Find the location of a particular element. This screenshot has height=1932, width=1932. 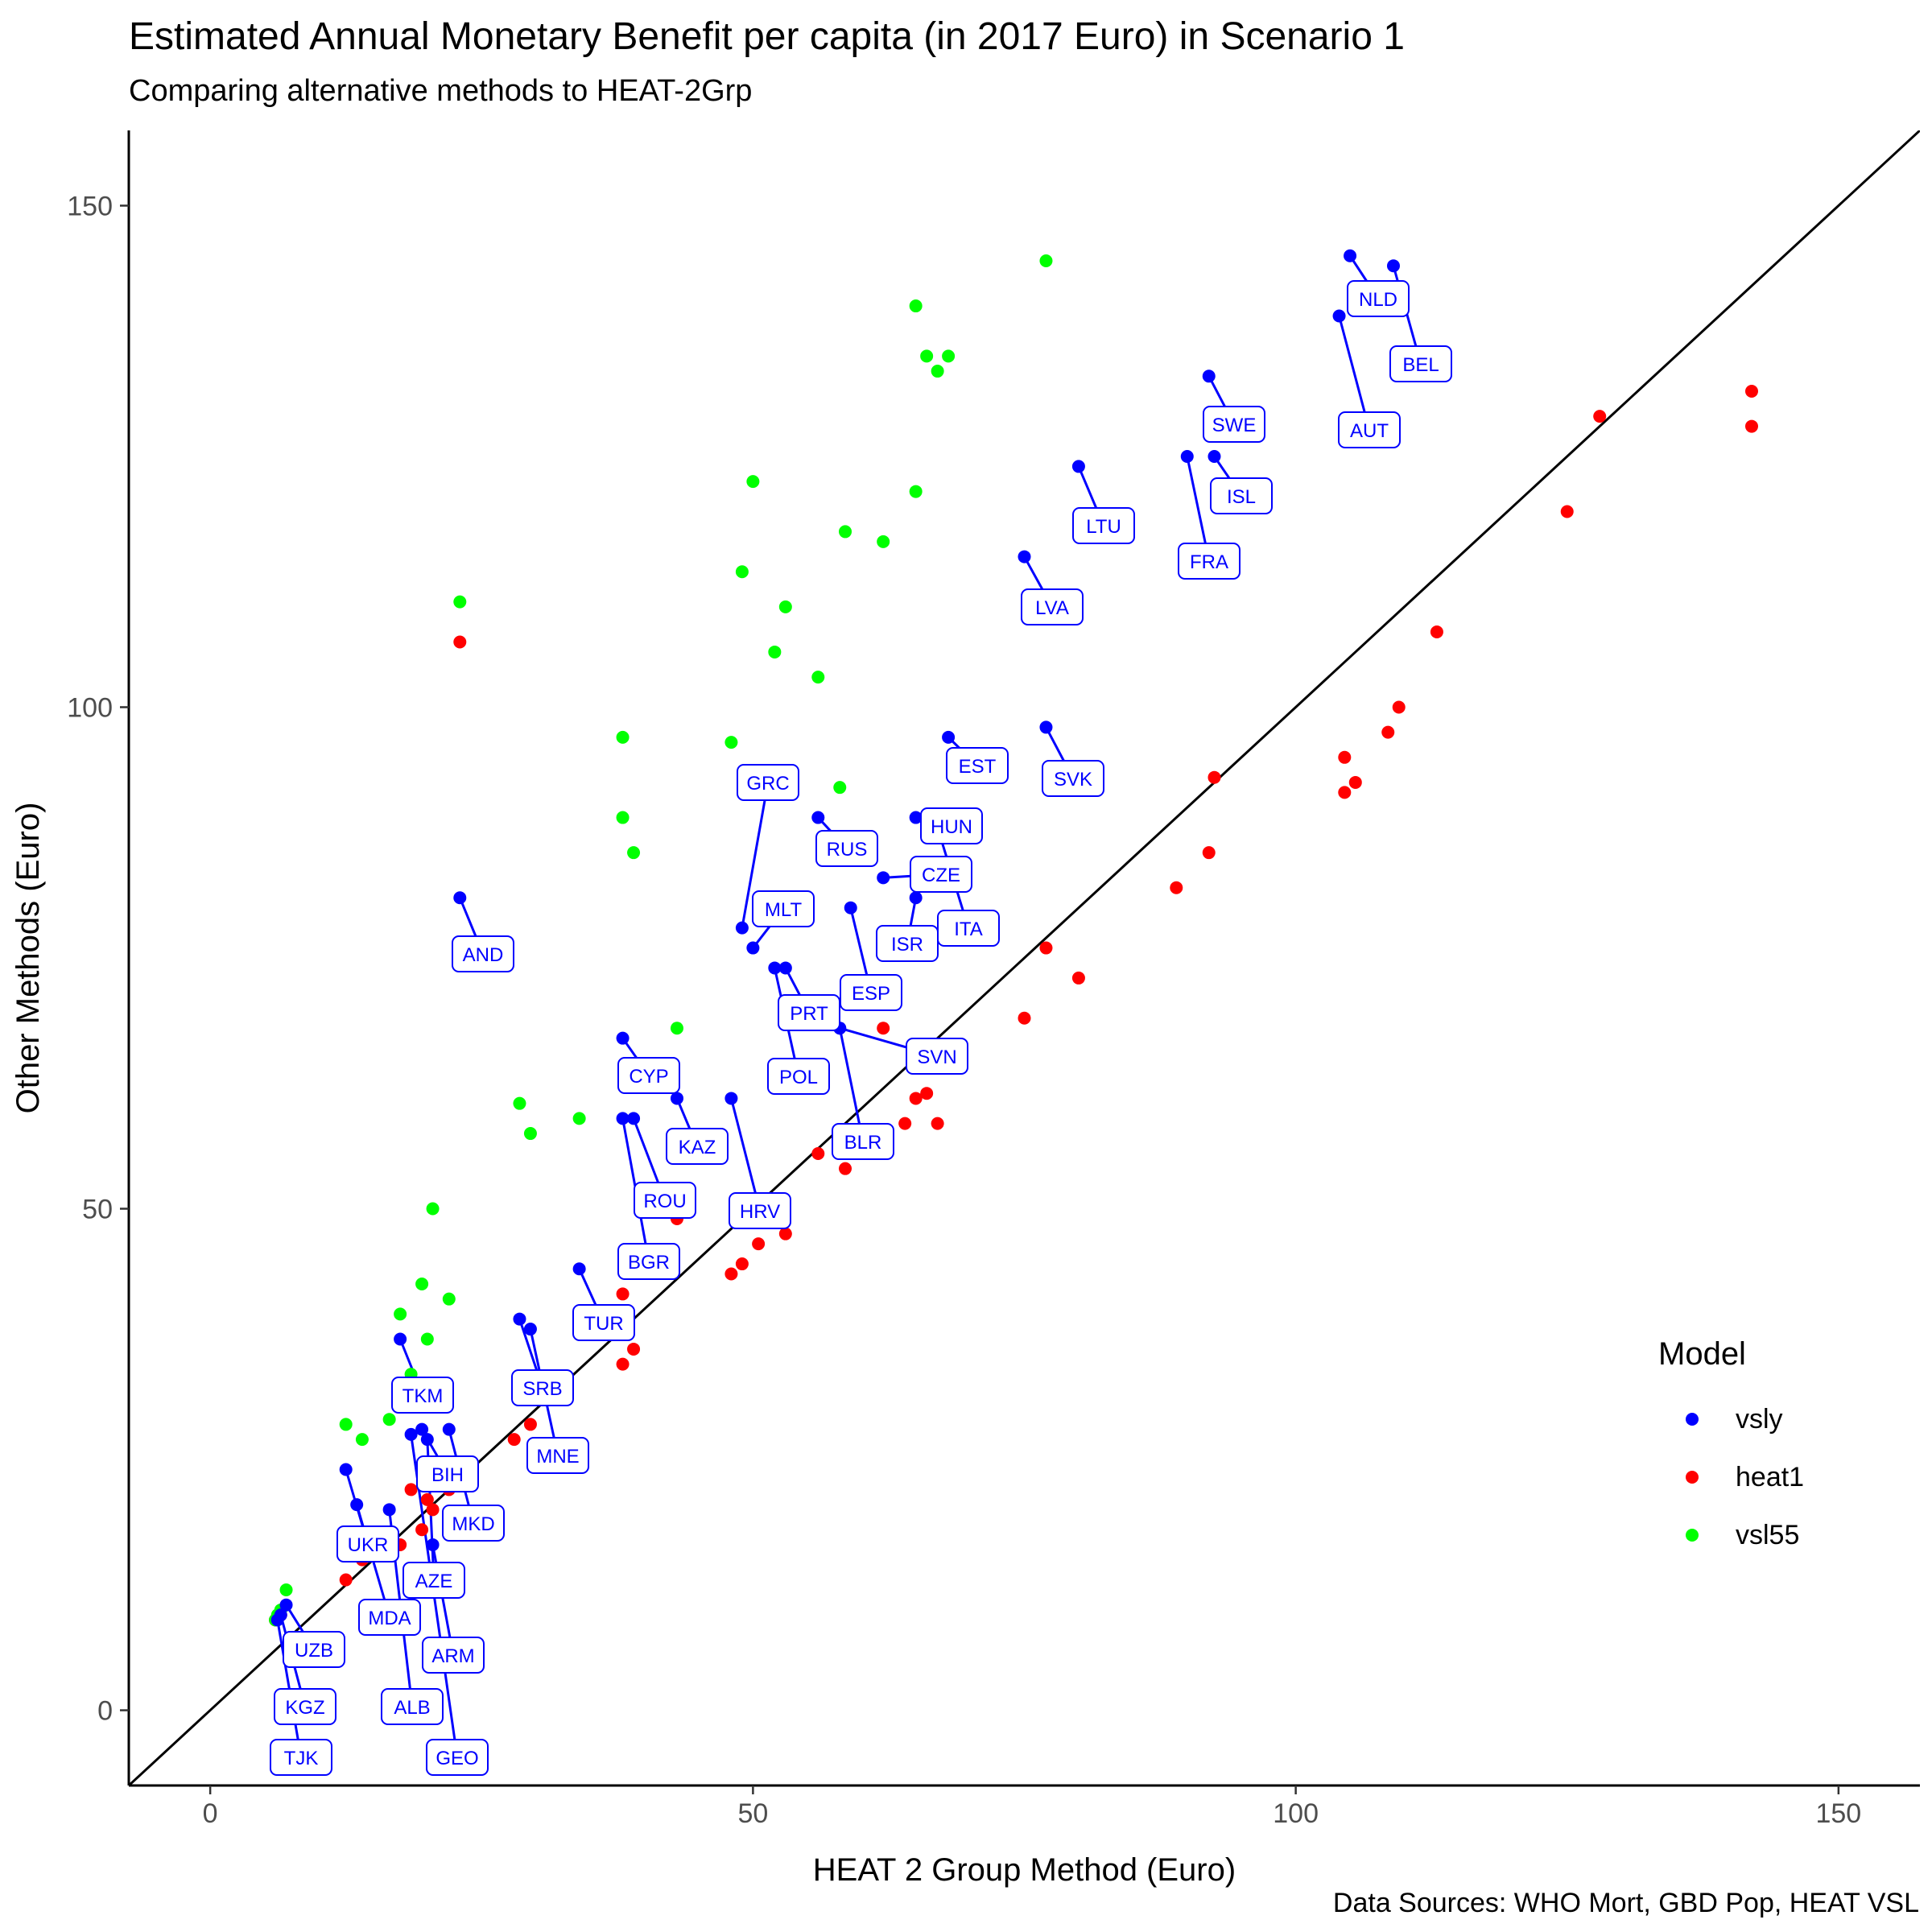

country-label: SVN is located at coordinates (936, 1057).